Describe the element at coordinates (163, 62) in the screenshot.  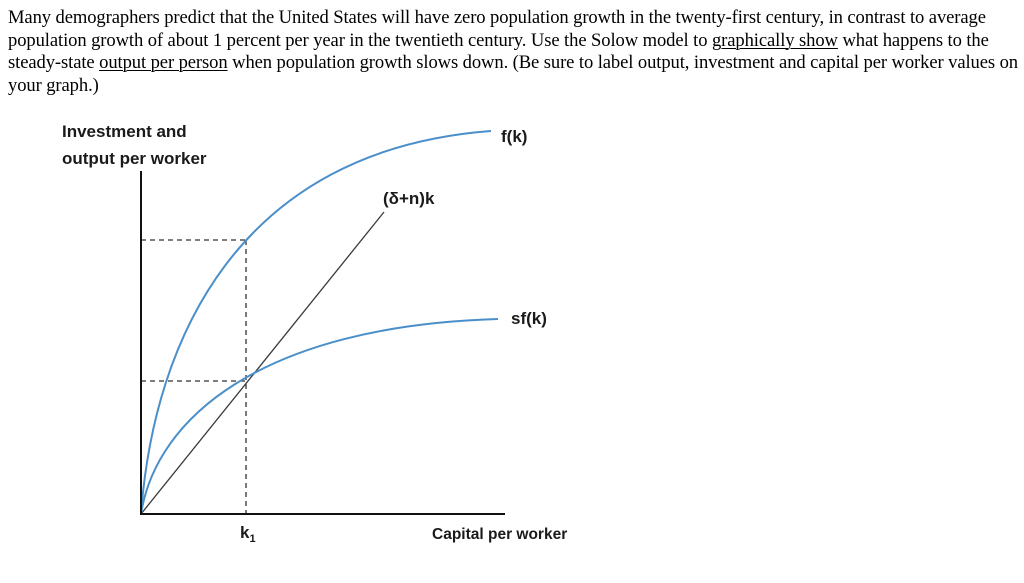
I see `link-output-per-person: output per person` at that location.